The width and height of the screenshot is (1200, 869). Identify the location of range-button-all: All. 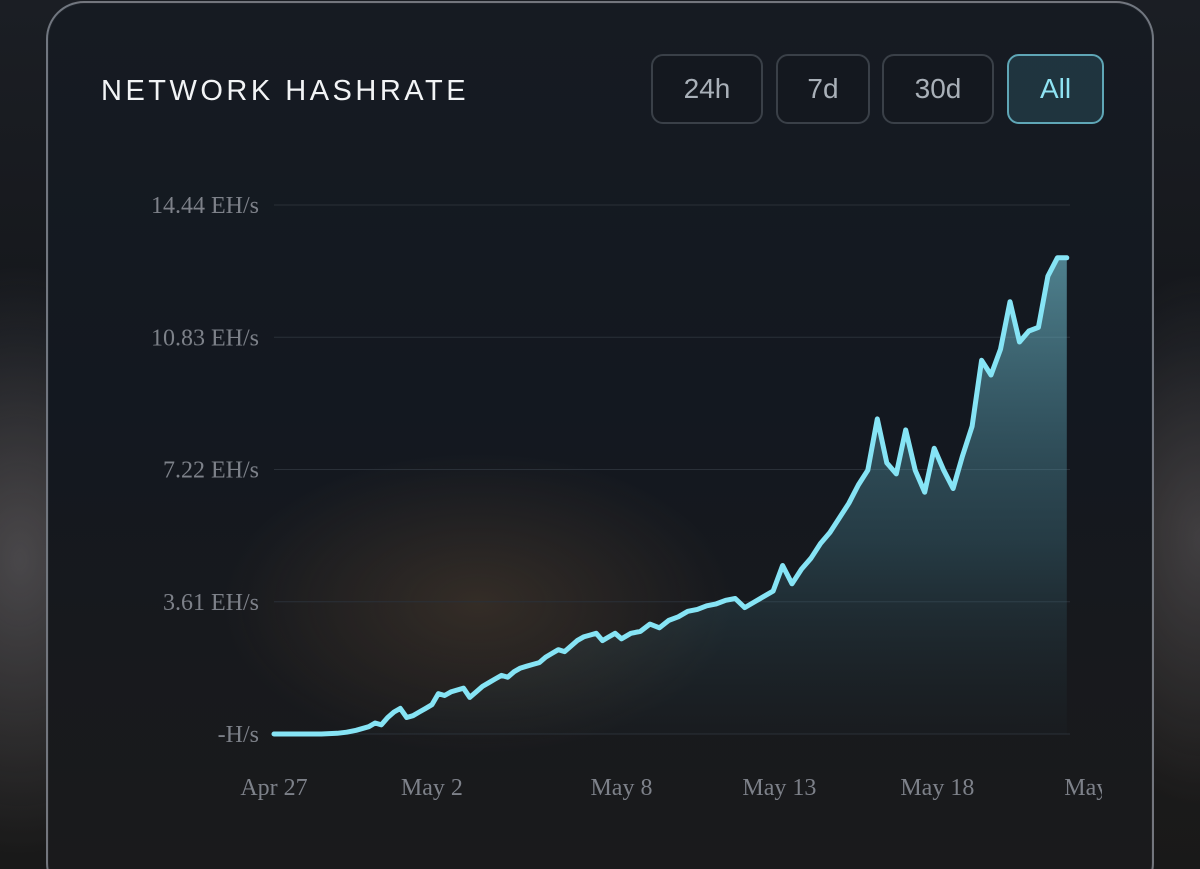
(1055, 89).